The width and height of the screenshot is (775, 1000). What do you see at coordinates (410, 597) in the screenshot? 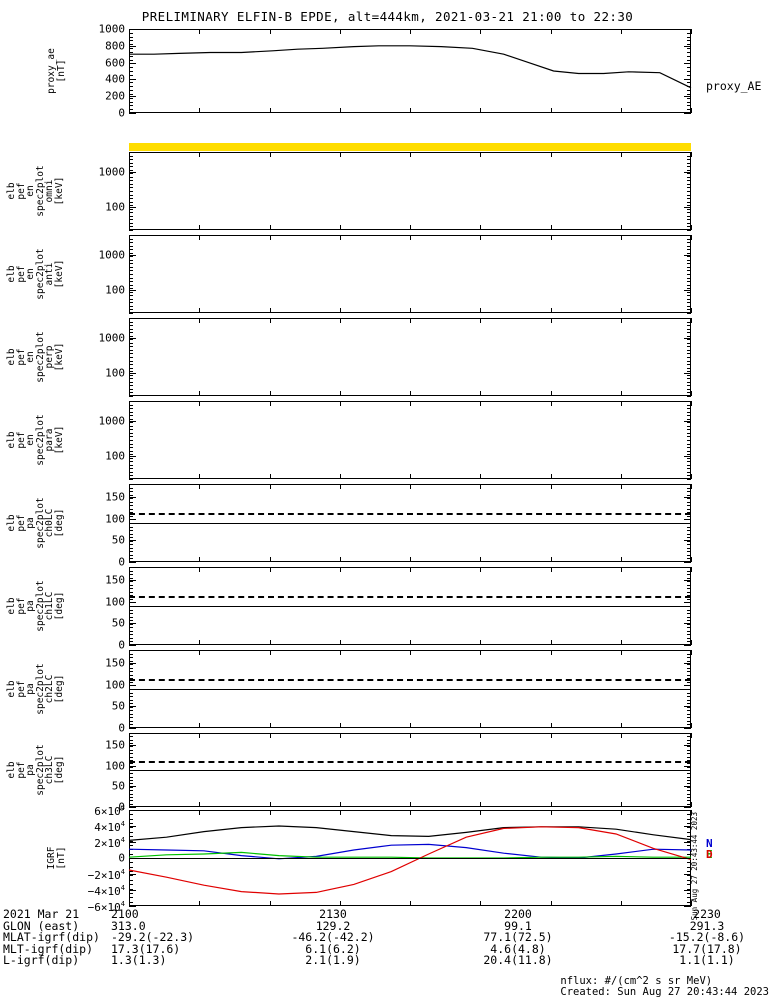
I see `dashed-reference-line-pa_ch1lc` at bounding box center [410, 597].